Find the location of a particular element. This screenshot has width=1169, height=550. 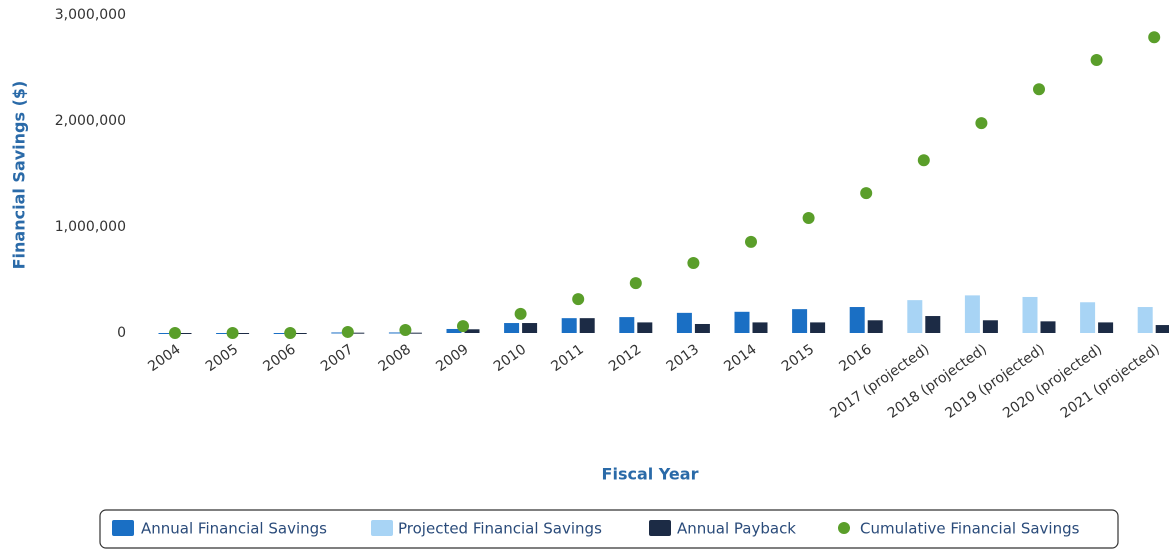

x-axis-title: Fiscal Year is located at coordinates (650, 474).